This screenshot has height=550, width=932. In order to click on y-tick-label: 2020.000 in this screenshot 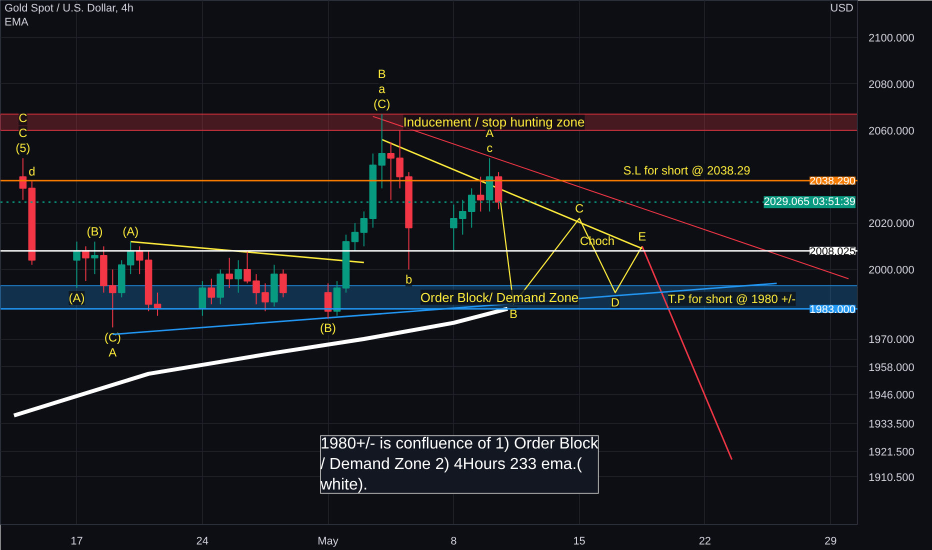, I will do `click(891, 224)`.